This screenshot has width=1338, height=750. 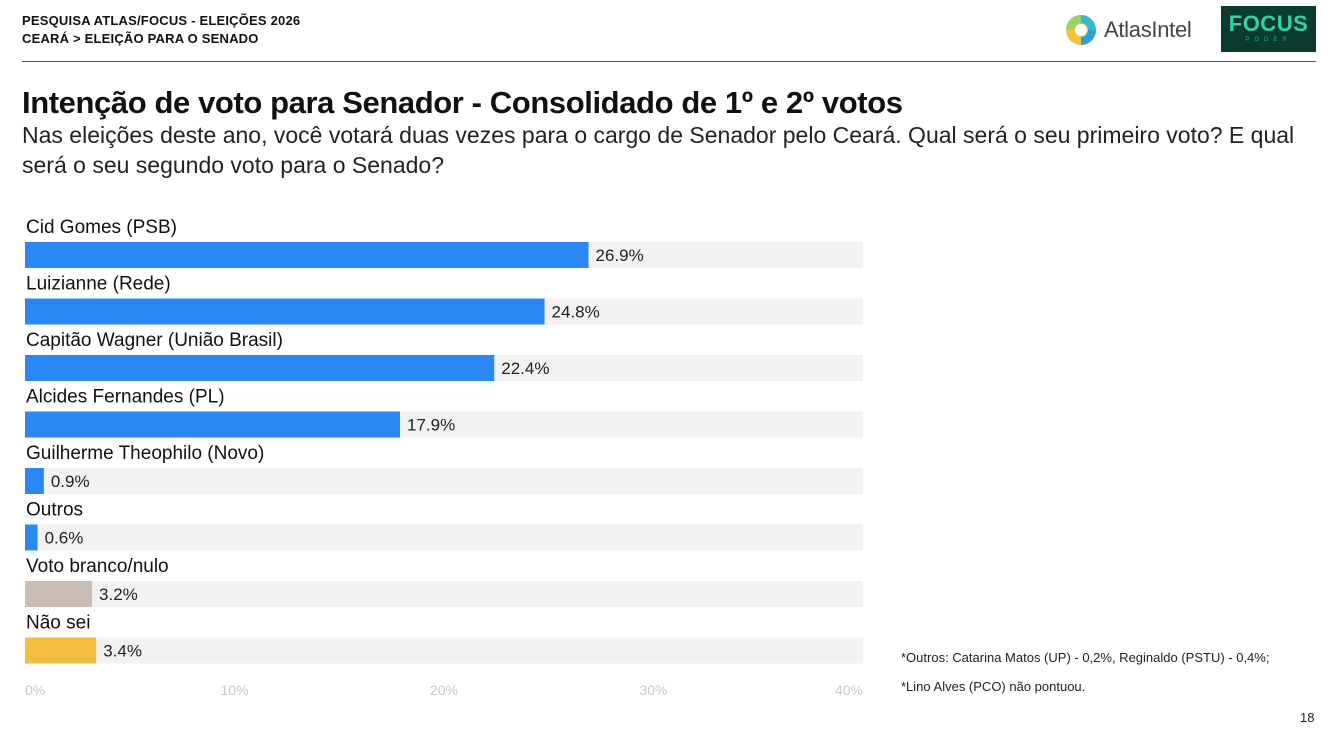 What do you see at coordinates (234, 690) in the screenshot?
I see `x-tick-label: 10%` at bounding box center [234, 690].